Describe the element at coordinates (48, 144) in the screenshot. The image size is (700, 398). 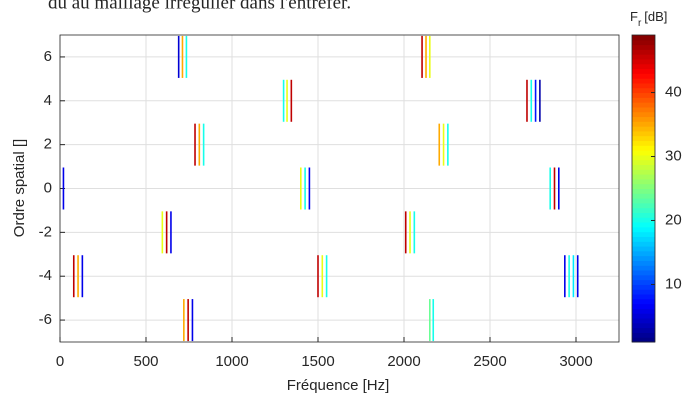
I see `y-tick-label: 2` at that location.